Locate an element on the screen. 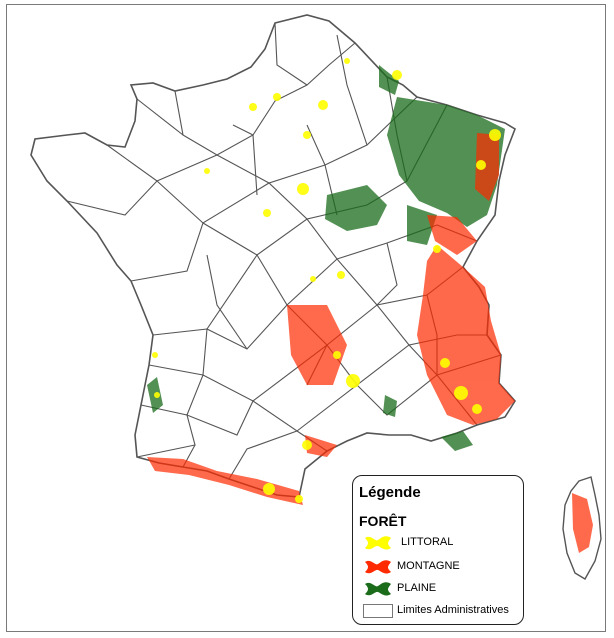 This screenshot has width=614, height=638. legend-label-littoral: LITTORAL is located at coordinates (427, 542).